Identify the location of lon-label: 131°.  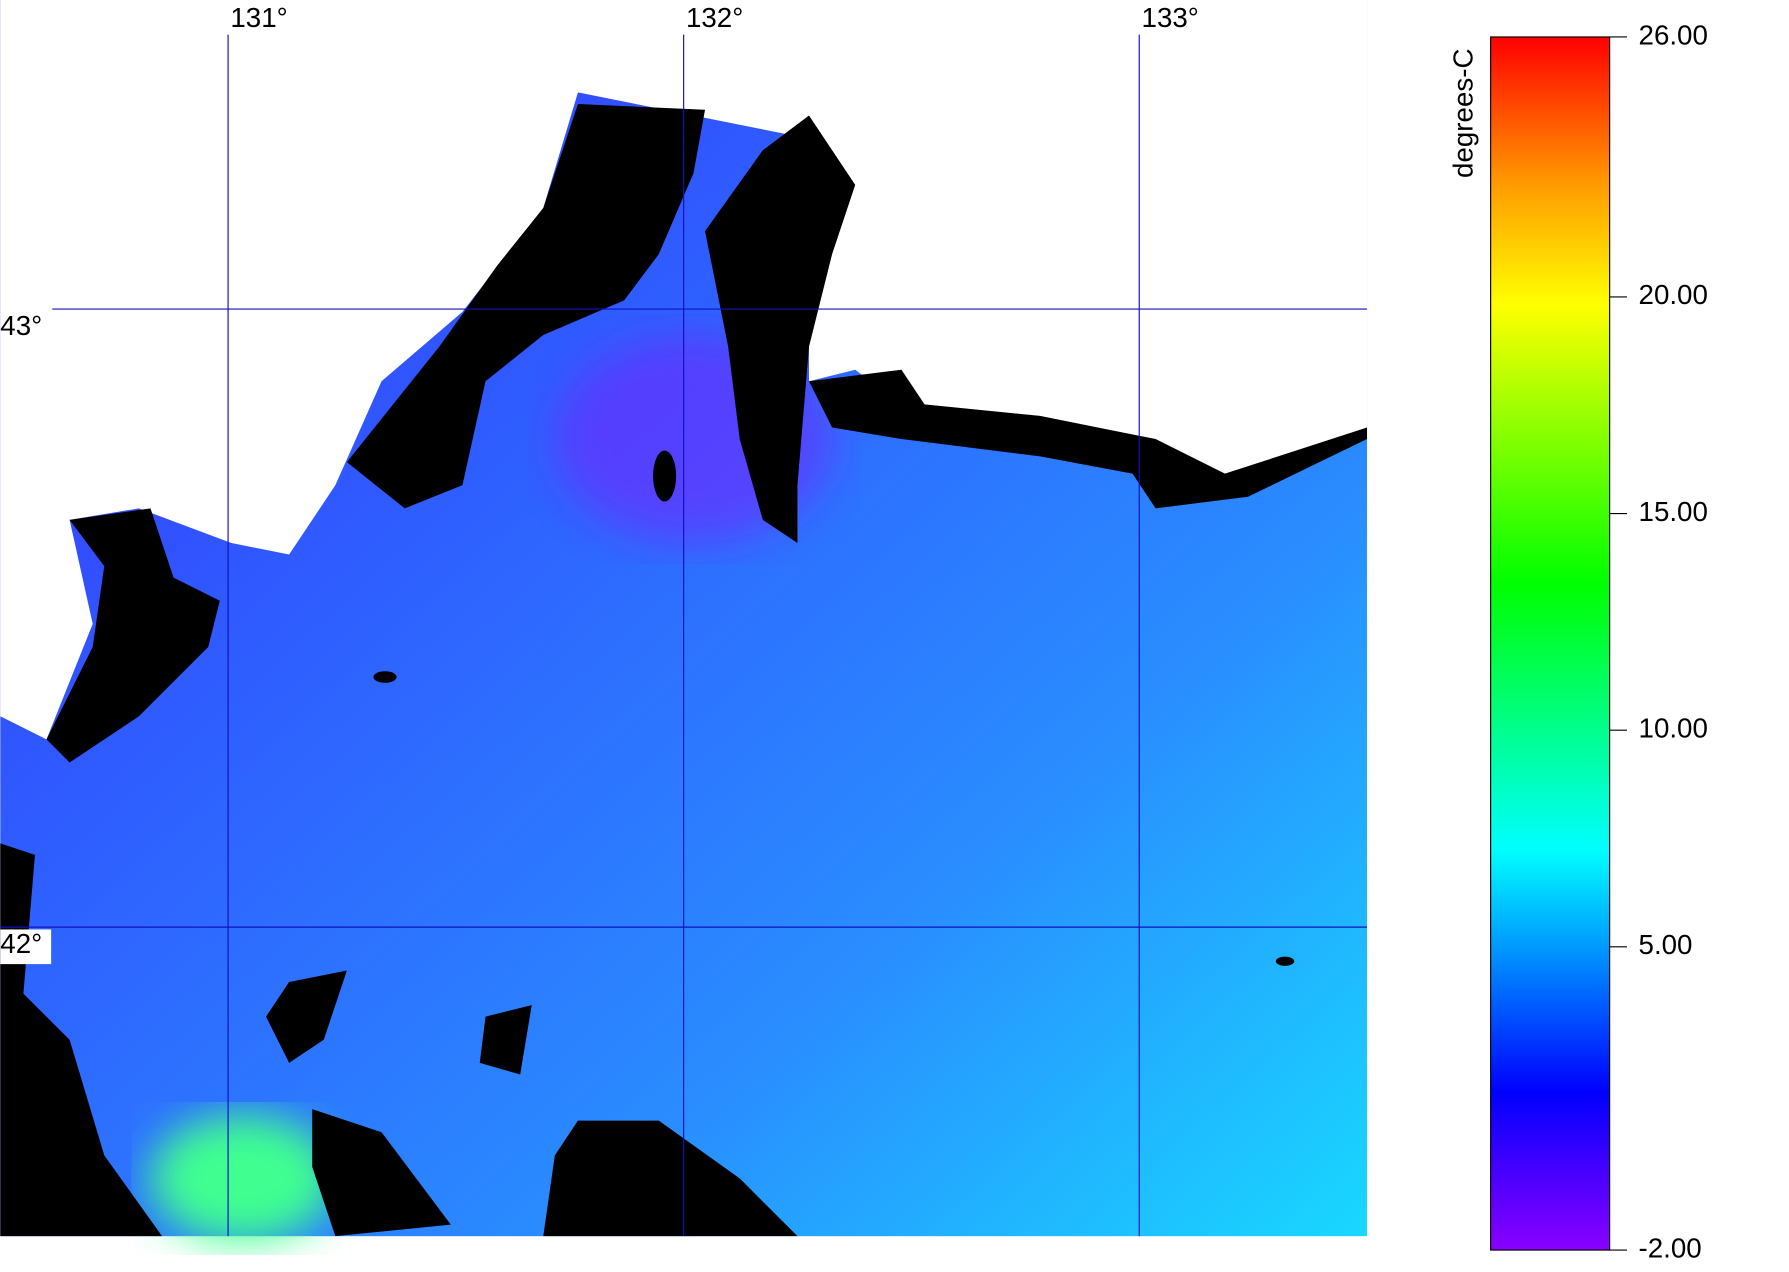
(258, 17).